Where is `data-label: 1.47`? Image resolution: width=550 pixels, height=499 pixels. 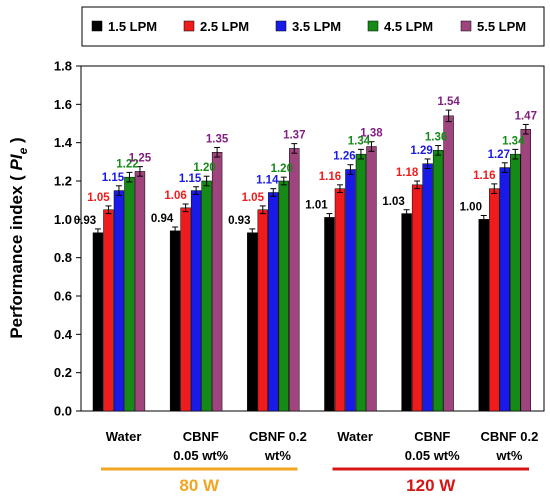
data-label: 1.47 is located at coordinates (526, 116).